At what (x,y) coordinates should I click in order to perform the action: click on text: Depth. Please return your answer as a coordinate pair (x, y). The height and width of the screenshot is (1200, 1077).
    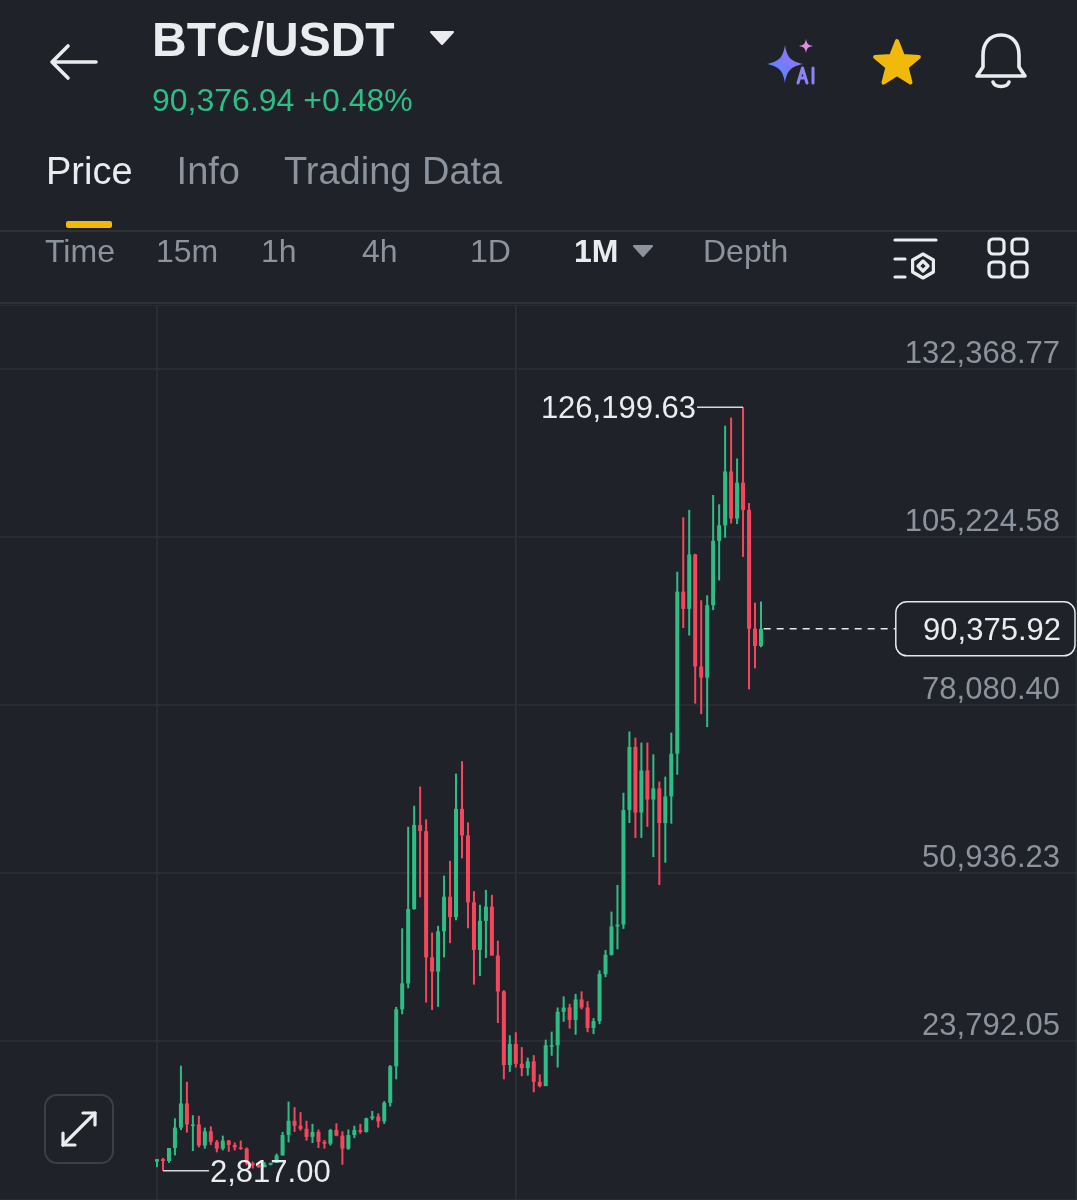
    Looking at the image, I should click on (746, 251).